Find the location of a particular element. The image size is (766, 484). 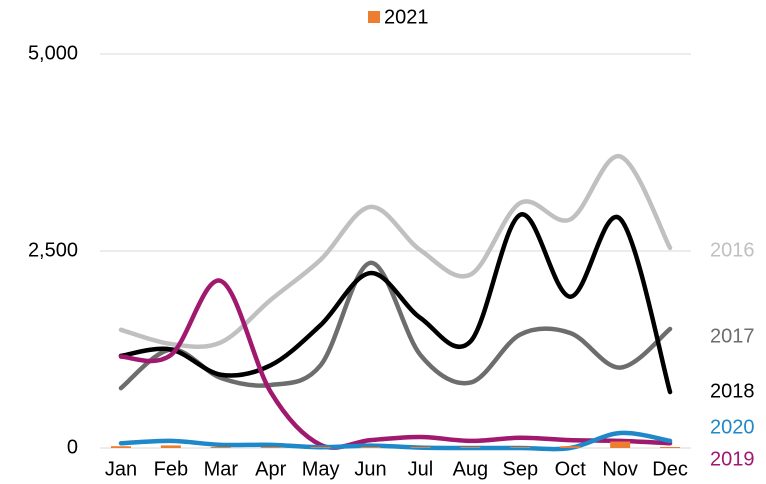

y-tick-label: 5,000 is located at coordinates (53, 53).